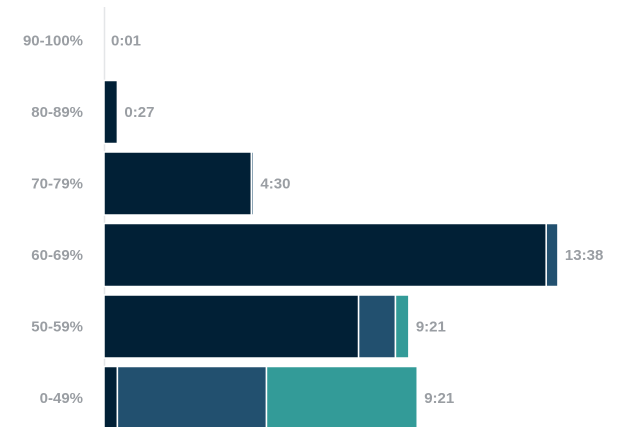 Image resolution: width=618 pixels, height=427 pixels. Describe the element at coordinates (126, 41) in the screenshot. I see `value-label: 0:01` at that location.